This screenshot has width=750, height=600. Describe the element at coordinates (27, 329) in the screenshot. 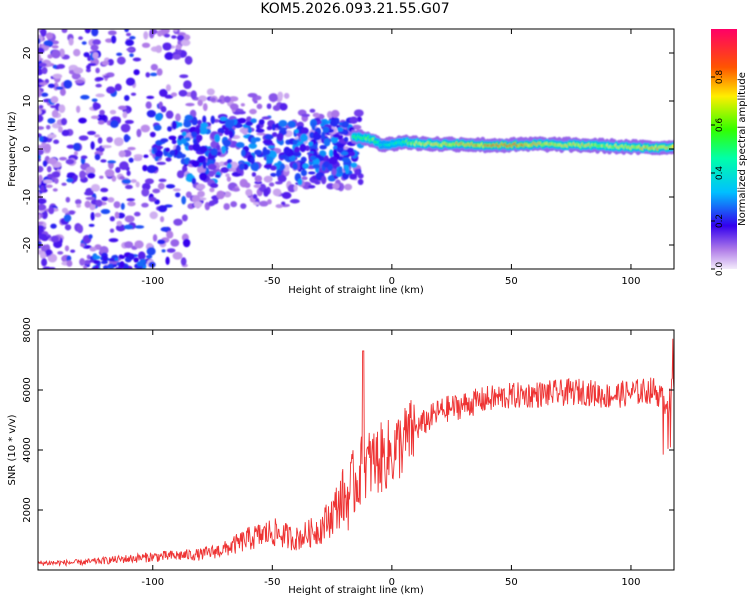

I see `bottom-y-tick-label: 8000` at that location.